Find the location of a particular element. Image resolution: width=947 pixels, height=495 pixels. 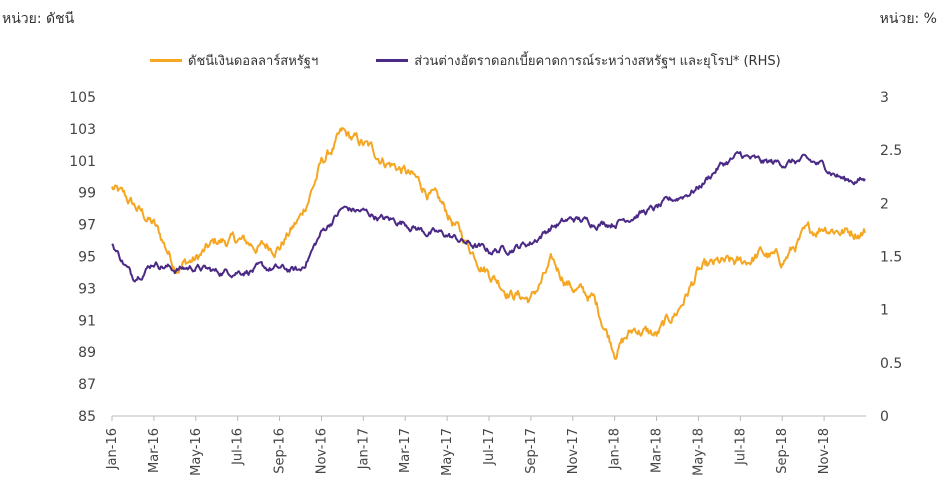

left-axis-tick-label: 105 is located at coordinates (82, 98).